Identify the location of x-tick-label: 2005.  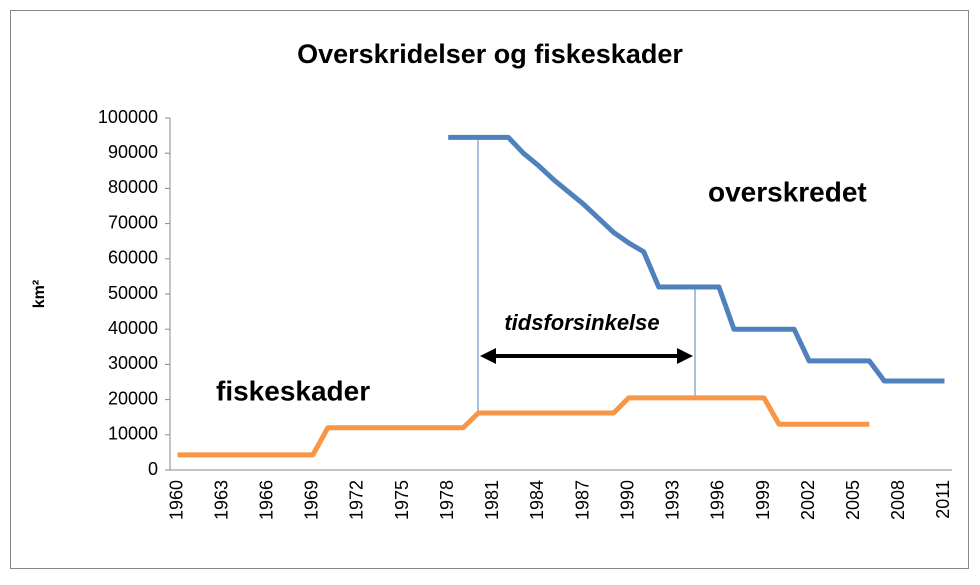
(853, 500).